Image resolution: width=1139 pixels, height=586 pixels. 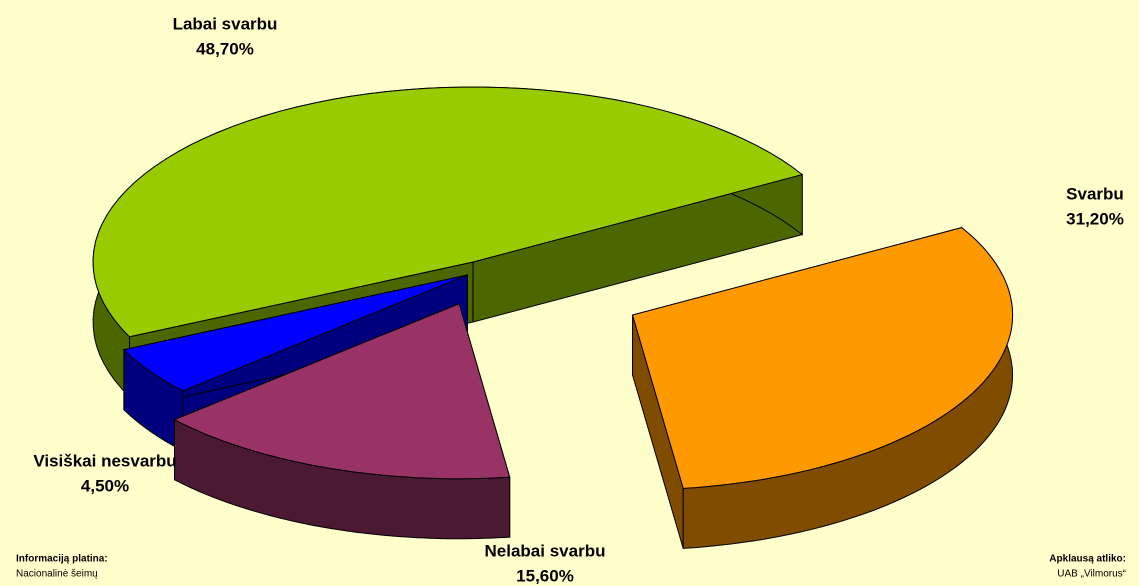 What do you see at coordinates (225, 23) in the screenshot?
I see `slice-label: Labai svarbu` at bounding box center [225, 23].